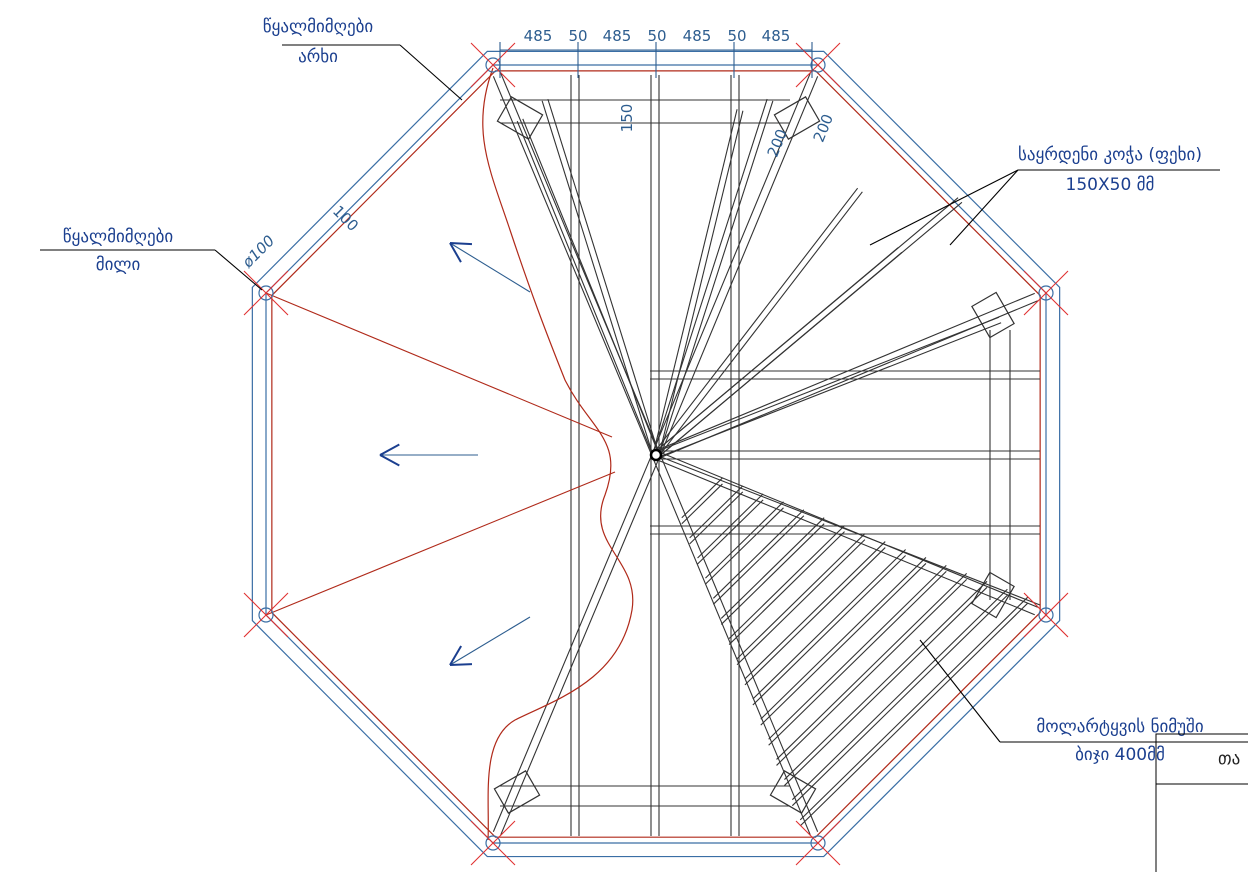 Image resolution: width=1248 pixels, height=872 pixels. I want to click on pipe-label: წყალმიმღები, so click(118, 237).